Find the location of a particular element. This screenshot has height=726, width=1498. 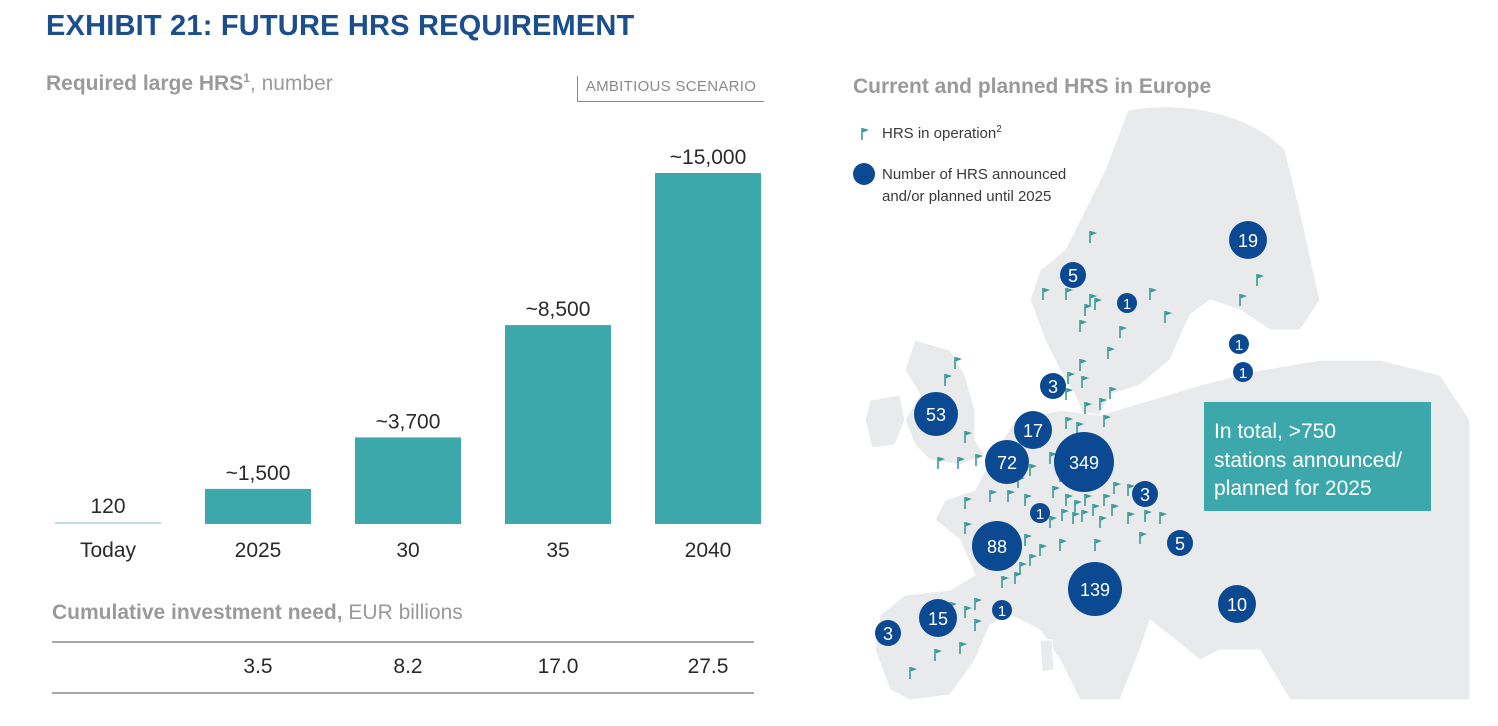

bubble-hungary-label: 5 is located at coordinates (1180, 544).